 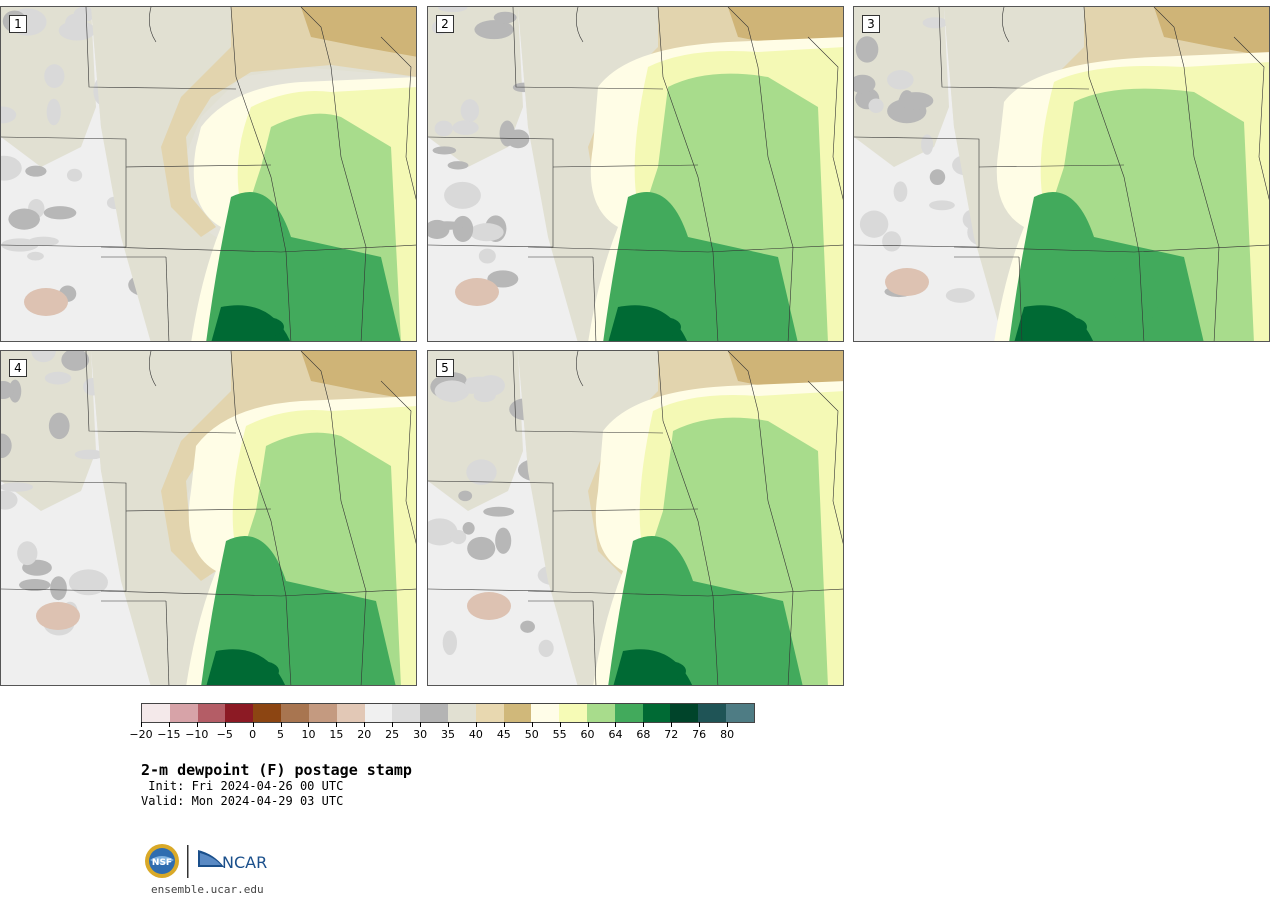 What do you see at coordinates (635, 174) in the screenshot?
I see `map-panel-2: 2` at bounding box center [635, 174].